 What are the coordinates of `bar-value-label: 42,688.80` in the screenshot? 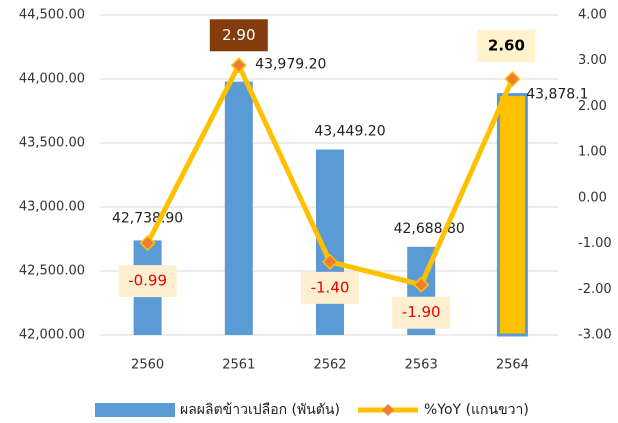 It's located at (429, 229).